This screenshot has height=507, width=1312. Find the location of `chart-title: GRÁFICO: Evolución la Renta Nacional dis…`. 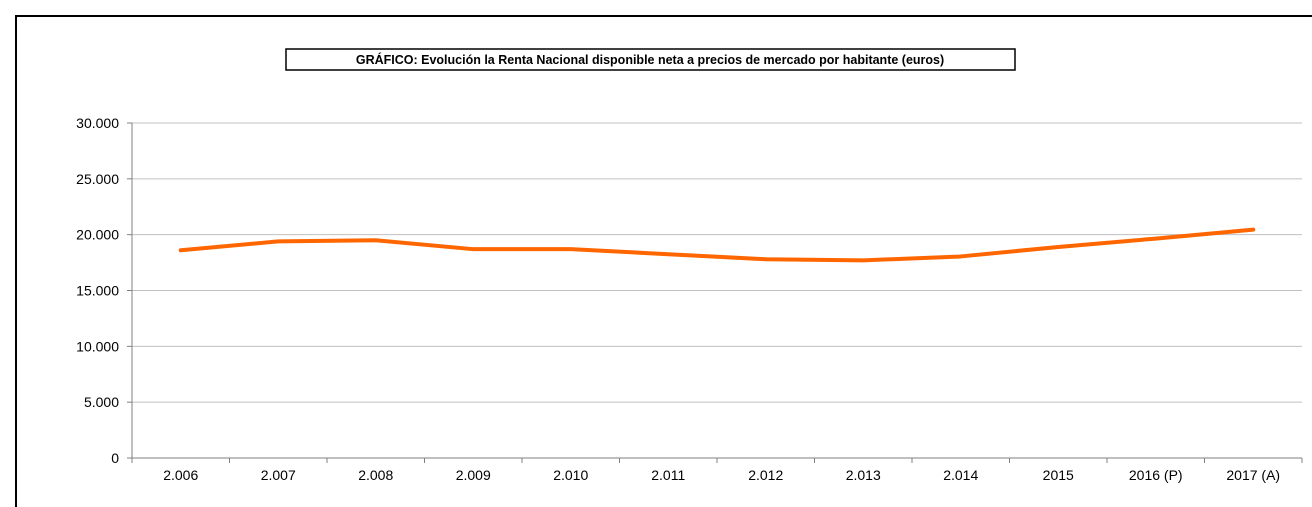

chart-title: GRÁFICO: Evolución la Renta Nacional dis… is located at coordinates (650, 59).